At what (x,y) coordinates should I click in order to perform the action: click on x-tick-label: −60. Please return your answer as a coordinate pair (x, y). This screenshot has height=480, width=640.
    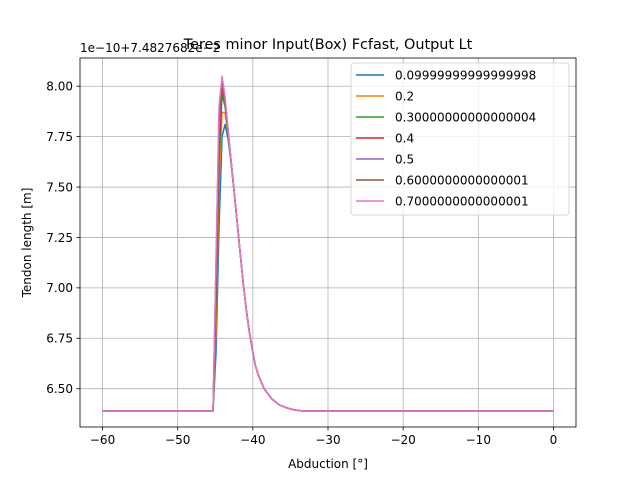
    Looking at the image, I should click on (102, 440).